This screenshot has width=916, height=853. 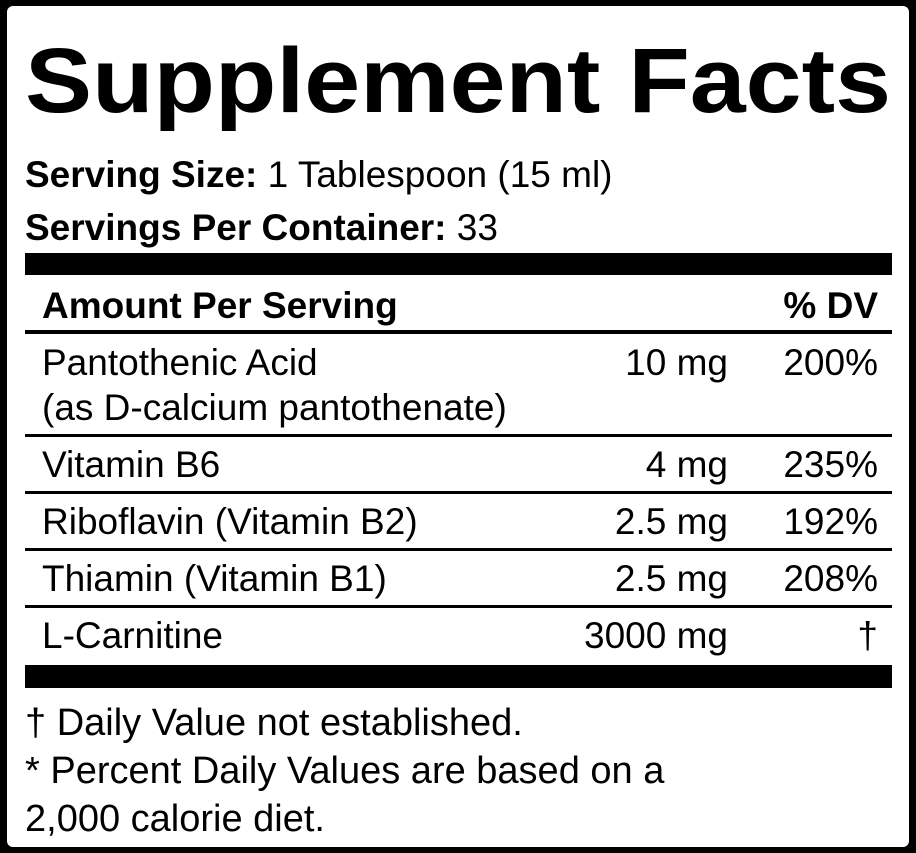 What do you see at coordinates (830, 521) in the screenshot?
I see `daily-value: 192%` at bounding box center [830, 521].